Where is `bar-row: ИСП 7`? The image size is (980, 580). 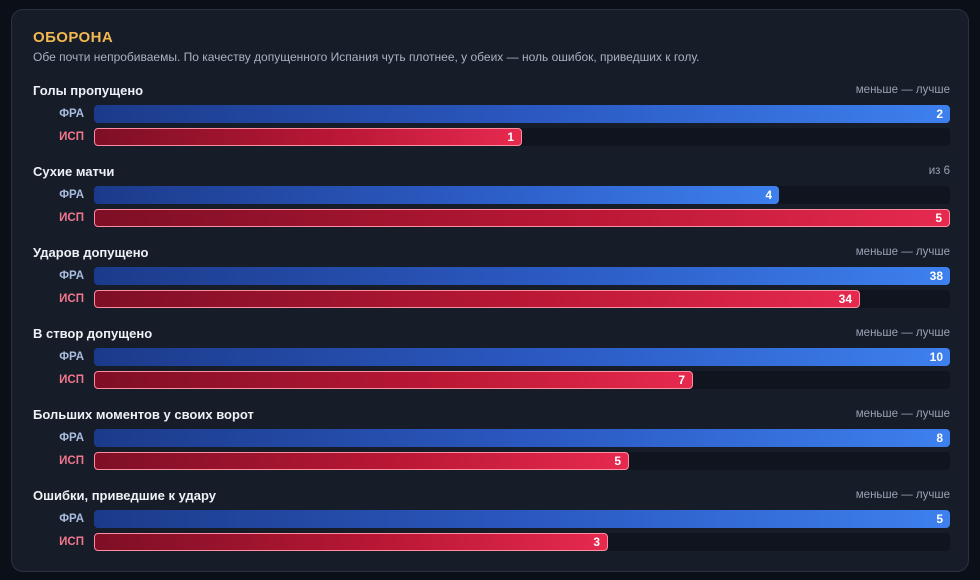 bar-row: ИСП 7 is located at coordinates (491, 380).